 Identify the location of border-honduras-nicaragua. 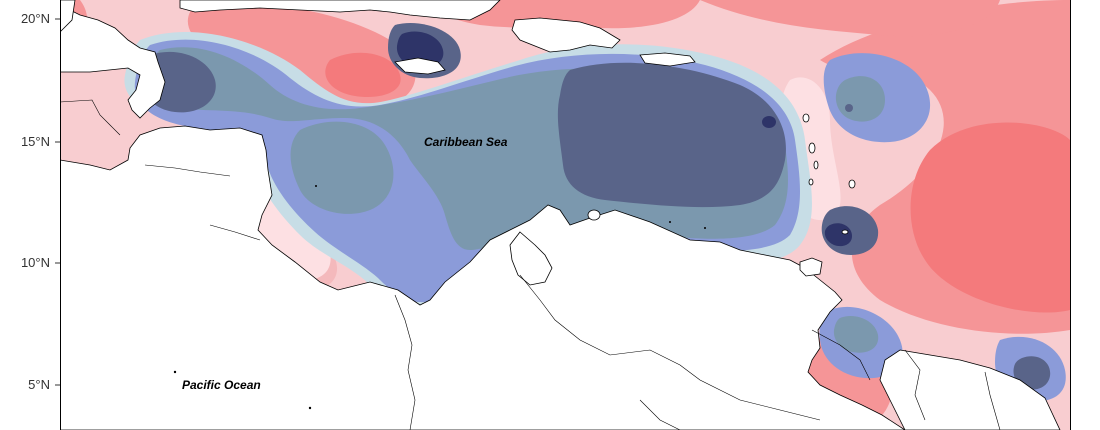
(187, 170).